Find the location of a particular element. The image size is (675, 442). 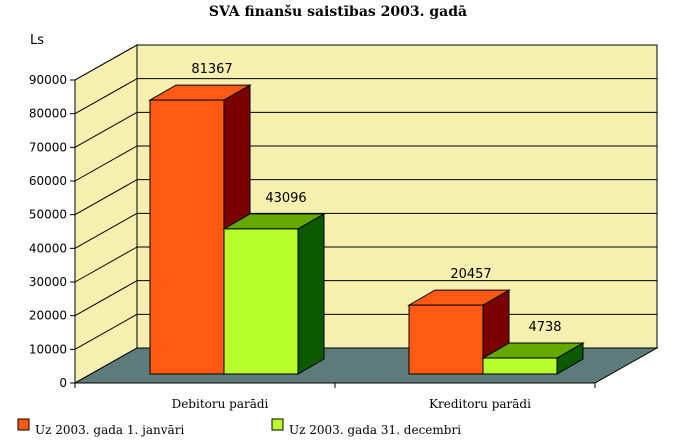

y-axis-unit: Ls is located at coordinates (37, 40).